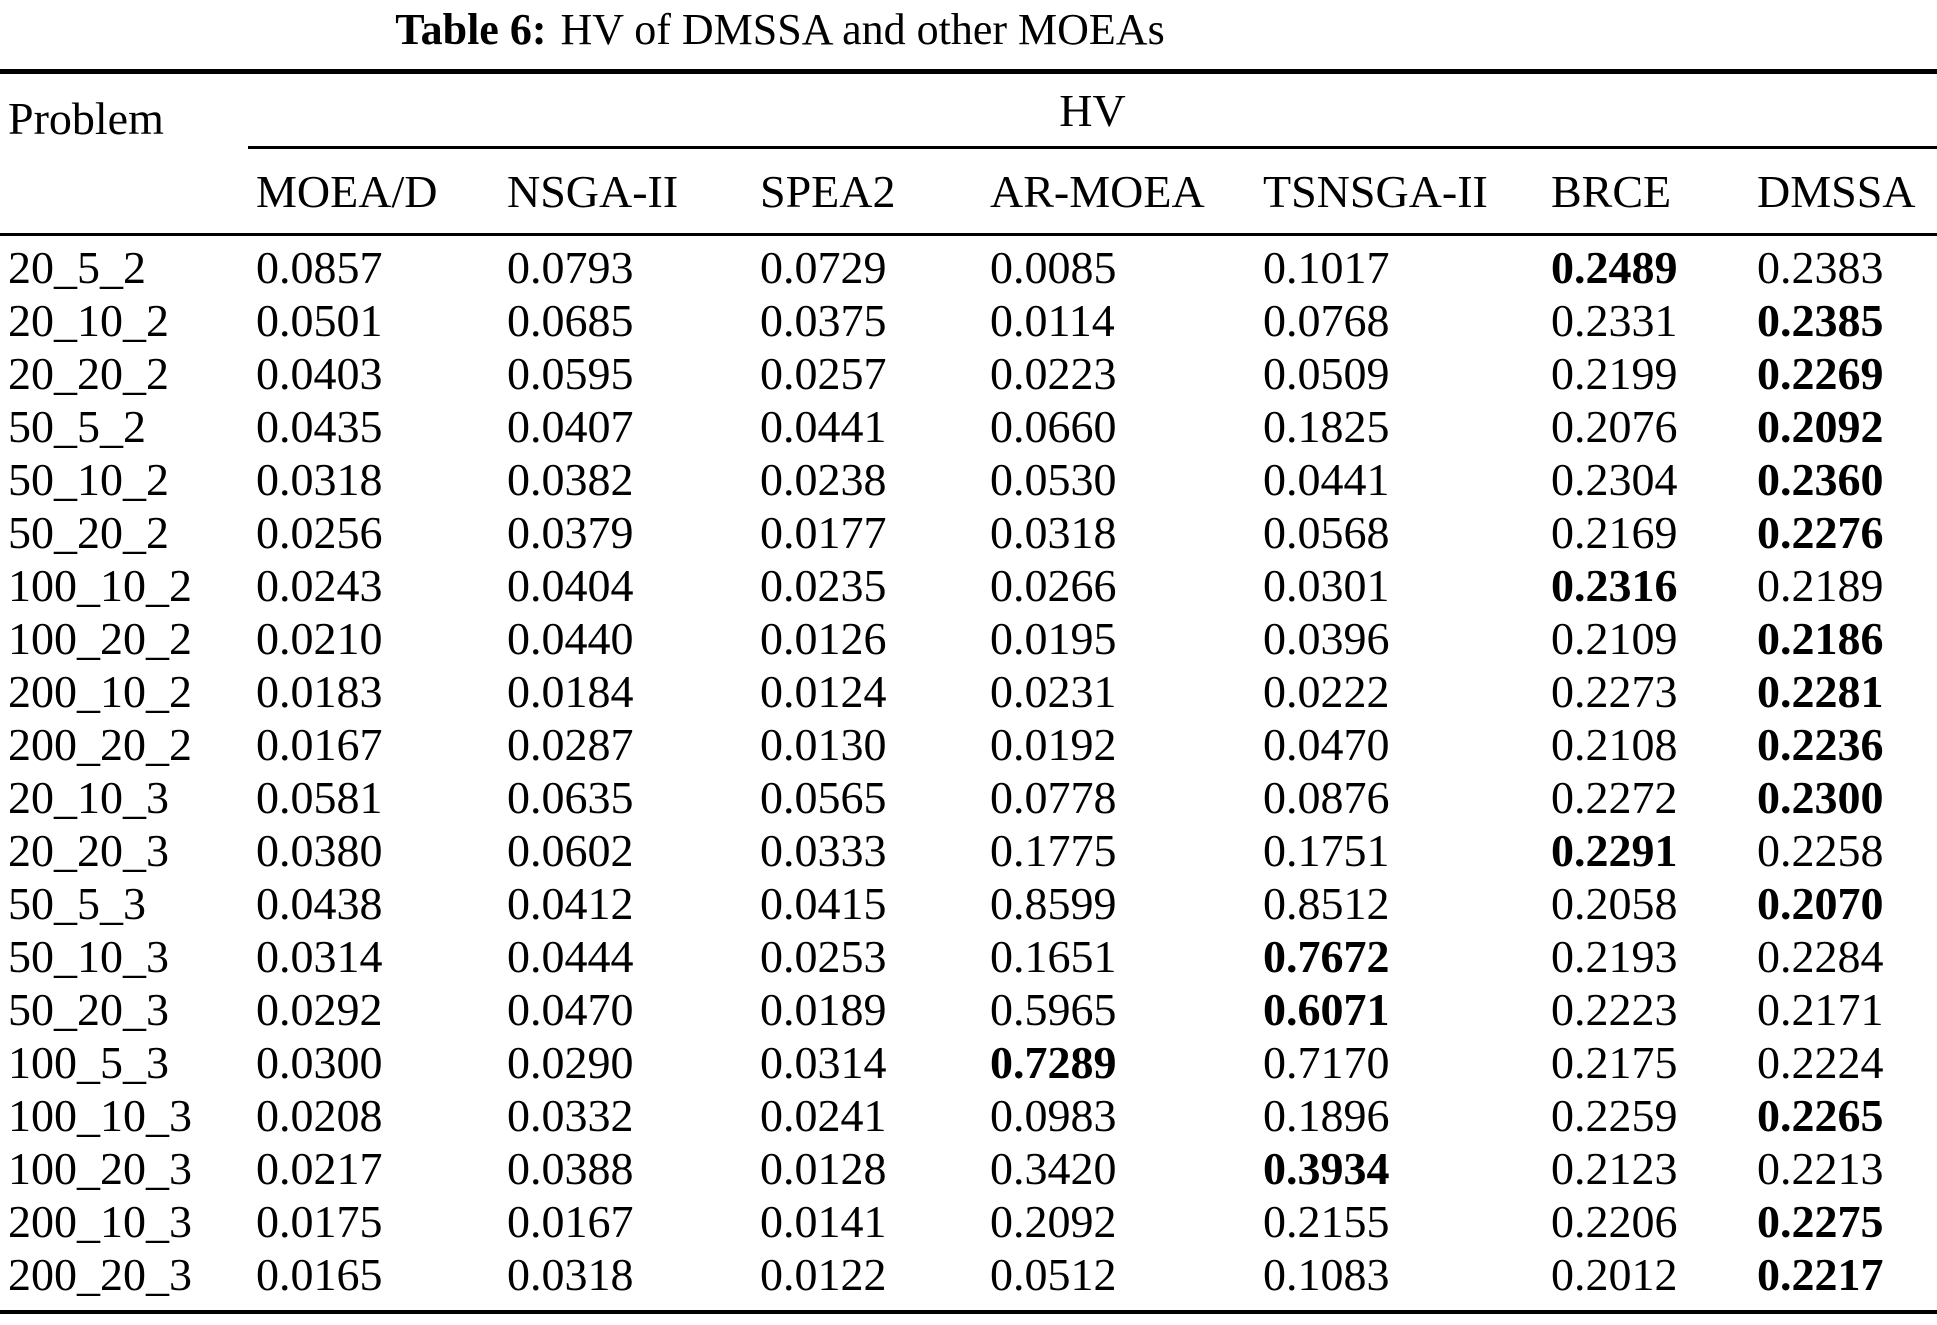 This screenshot has height=1325, width=1937. What do you see at coordinates (570, 903) in the screenshot?
I see `value-cell: 0.0412` at bounding box center [570, 903].